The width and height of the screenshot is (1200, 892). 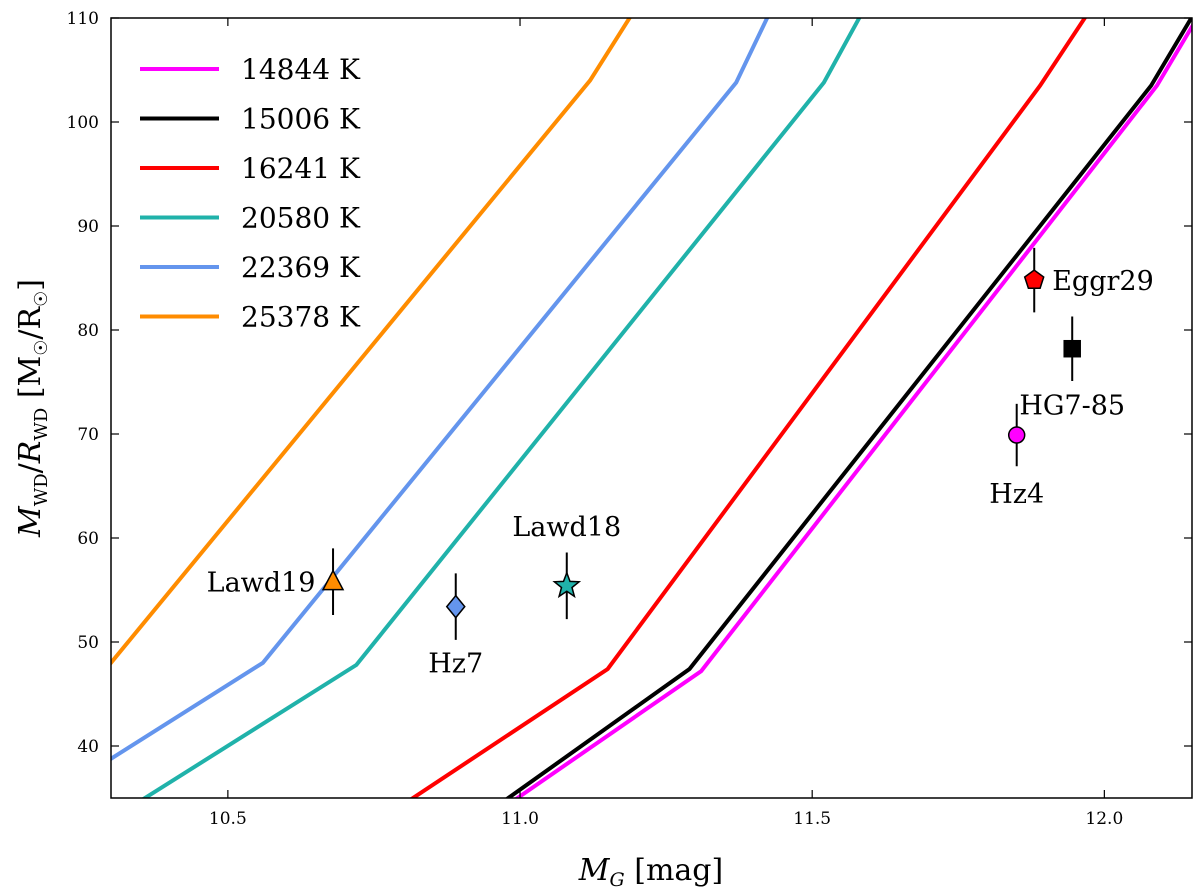 What do you see at coordinates (1103, 281) in the screenshot?
I see `point-label: Eggr29` at bounding box center [1103, 281].